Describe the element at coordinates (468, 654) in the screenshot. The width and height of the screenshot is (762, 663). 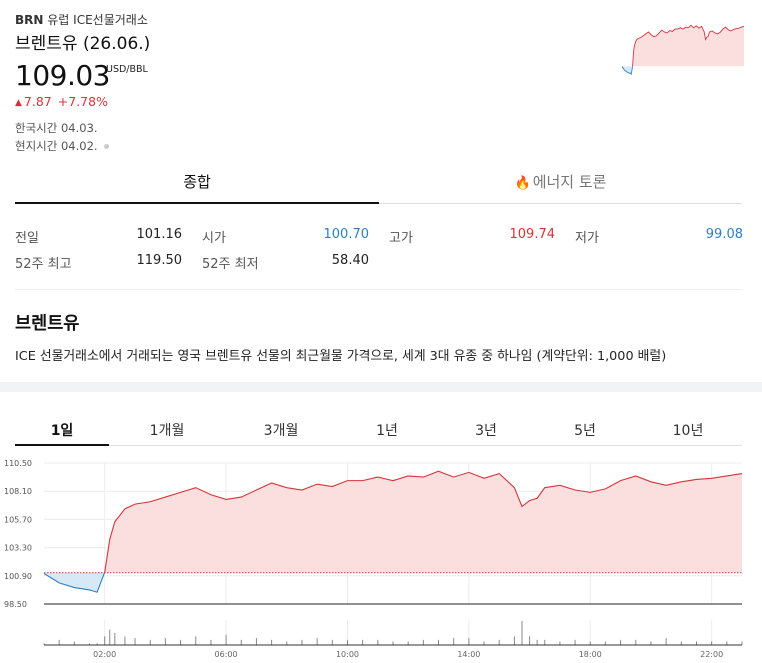
I see `x-tick-label: 14:00` at that location.